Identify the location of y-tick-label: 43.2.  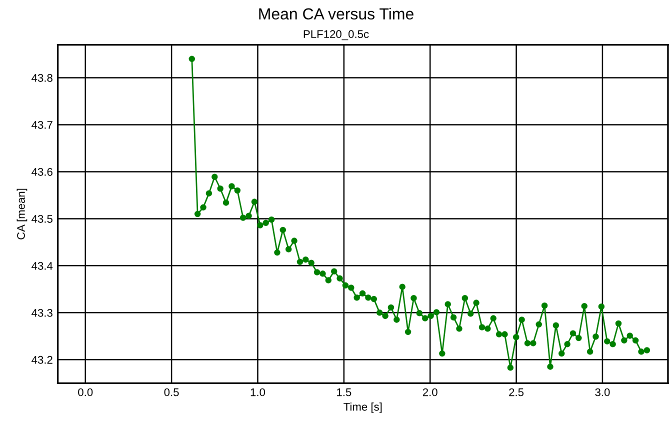
(42, 360).